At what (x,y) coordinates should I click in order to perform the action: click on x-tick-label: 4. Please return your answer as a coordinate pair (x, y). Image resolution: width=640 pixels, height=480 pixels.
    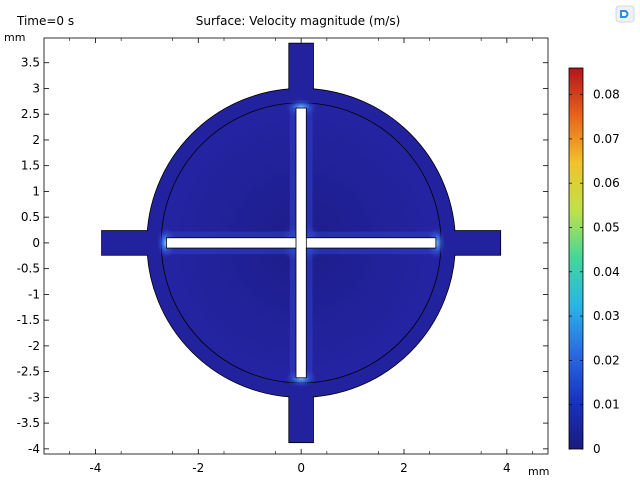
    Looking at the image, I should click on (507, 468).